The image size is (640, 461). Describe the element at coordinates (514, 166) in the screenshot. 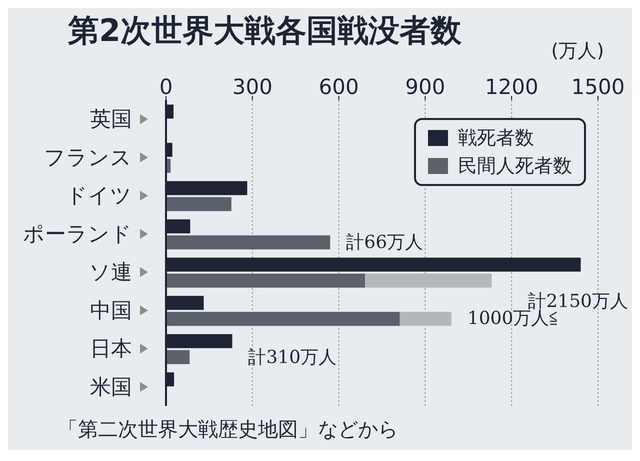

I see `legend-label: 民間人死者数` at that location.